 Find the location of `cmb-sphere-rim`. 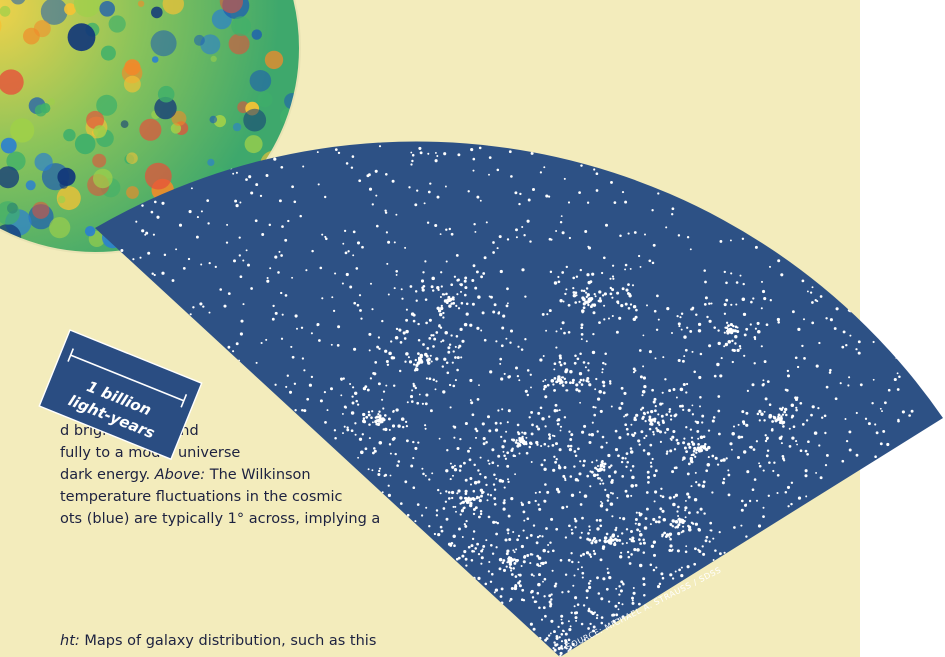

cmb-sphere-rim is located at coordinates (150, 127).